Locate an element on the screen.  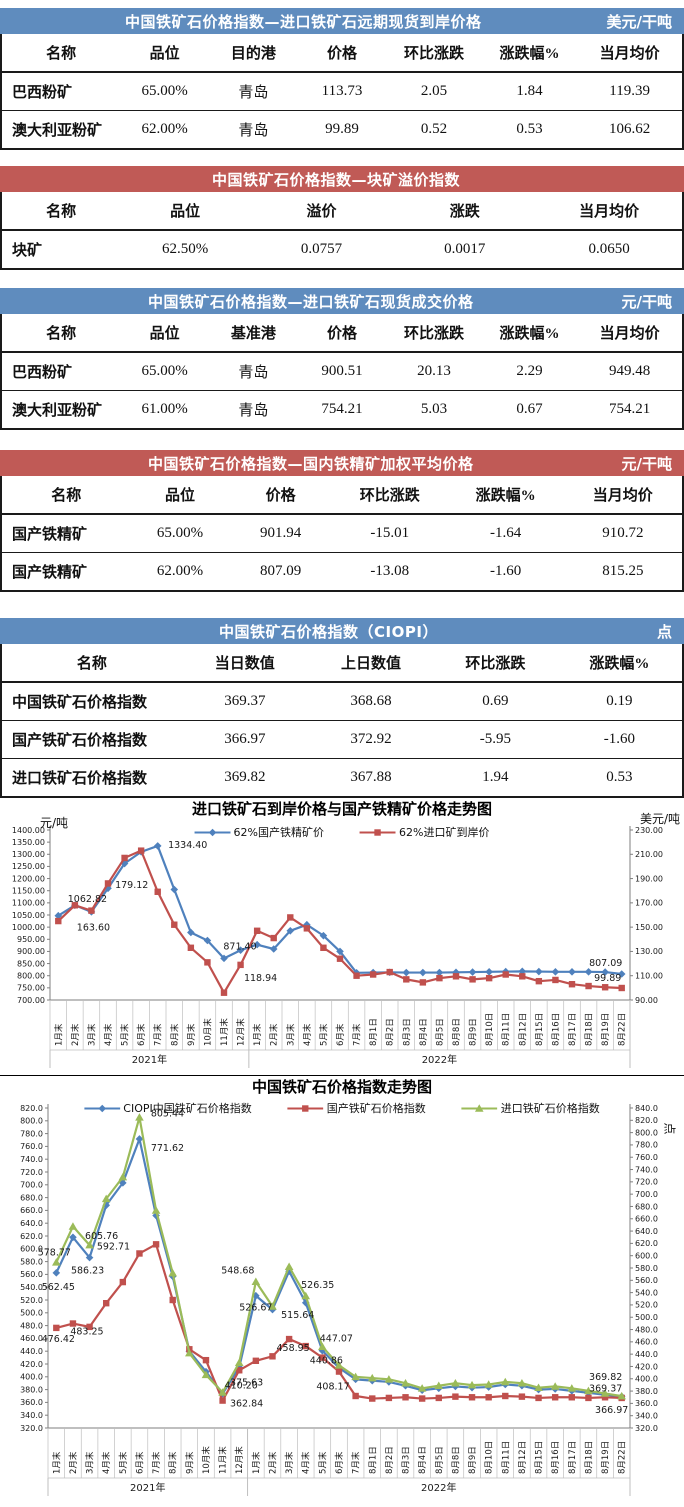
price-table: 名称 品位 溢价 涨跌 当月均价 块矿 62.50% 0.0757 0.0017 0.0650 is located at coordinates (342, 231).